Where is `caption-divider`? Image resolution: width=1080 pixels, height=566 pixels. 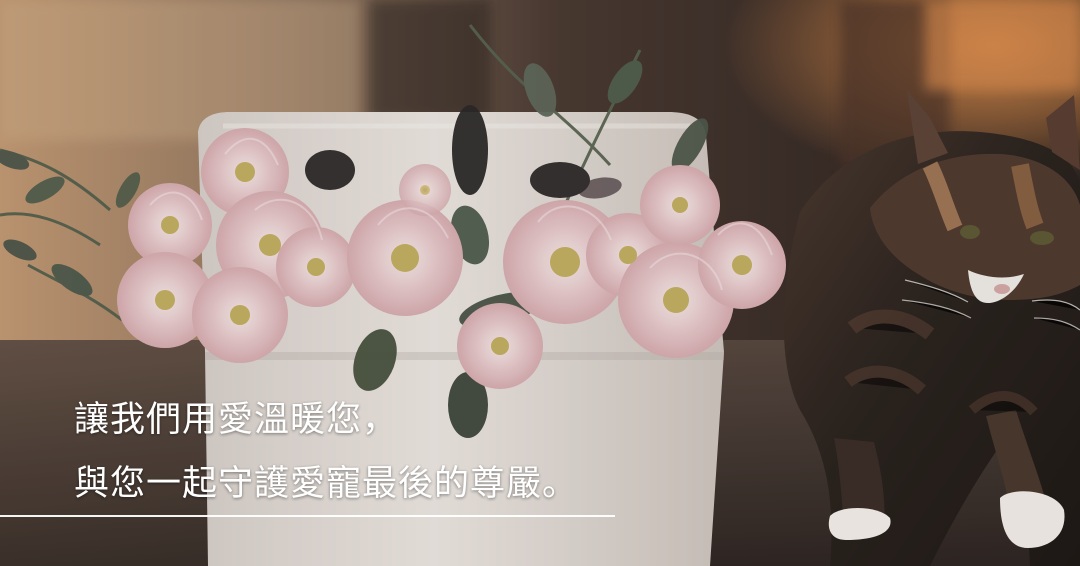 caption-divider is located at coordinates (307, 516).